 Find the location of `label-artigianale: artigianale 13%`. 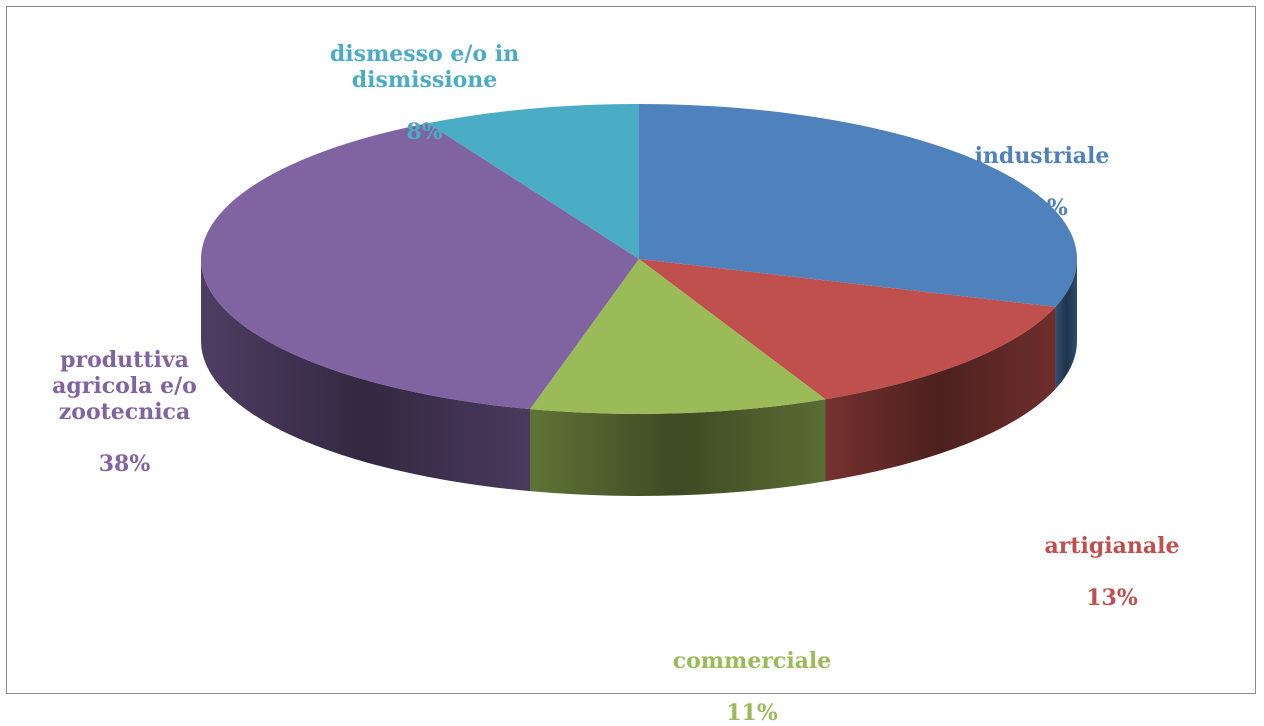

label-artigianale: artigianale 13% is located at coordinates (1112, 559).